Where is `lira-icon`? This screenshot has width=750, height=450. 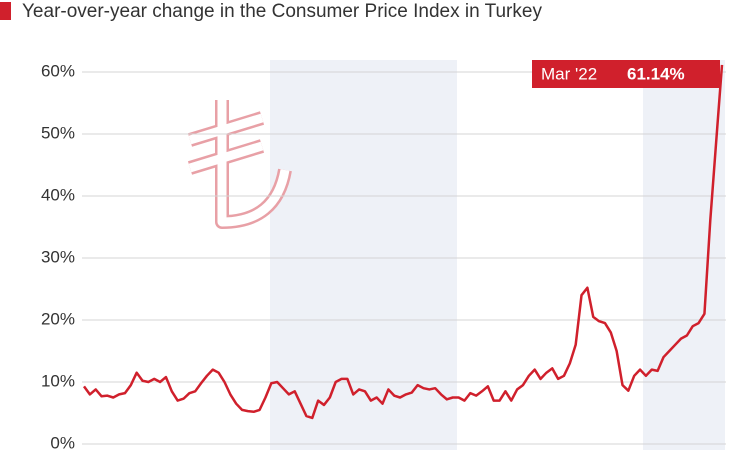 lira-icon is located at coordinates (239, 164).